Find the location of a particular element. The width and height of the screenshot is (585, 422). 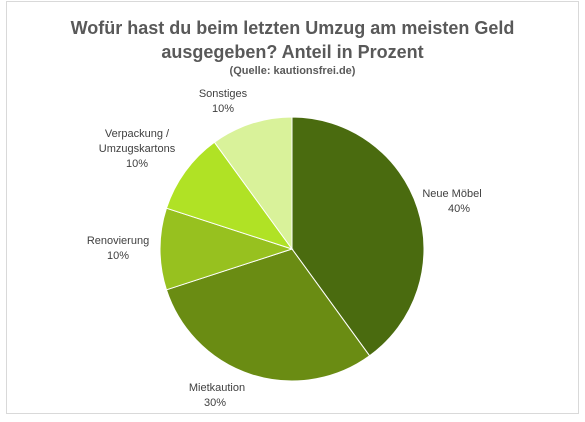

pie-slice-neue-moebel is located at coordinates (358, 236).